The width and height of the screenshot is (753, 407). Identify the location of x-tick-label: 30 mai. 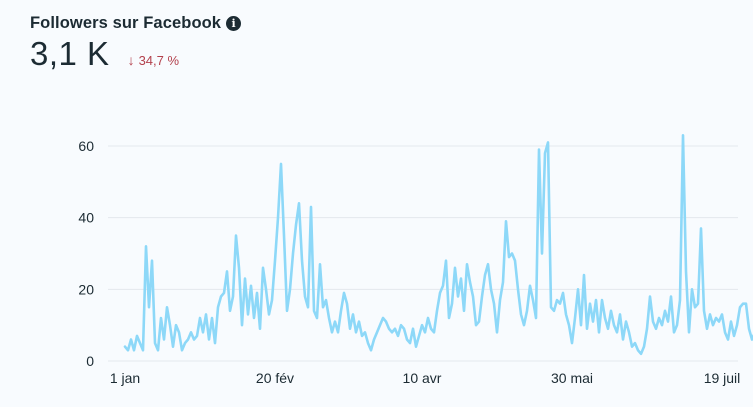
(572, 378).